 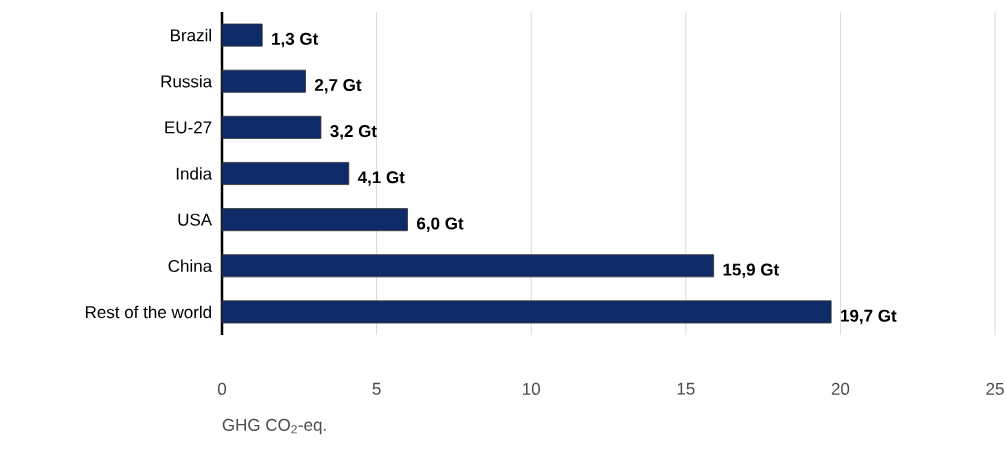 I want to click on x-tick-label: 15, so click(x=686, y=388).